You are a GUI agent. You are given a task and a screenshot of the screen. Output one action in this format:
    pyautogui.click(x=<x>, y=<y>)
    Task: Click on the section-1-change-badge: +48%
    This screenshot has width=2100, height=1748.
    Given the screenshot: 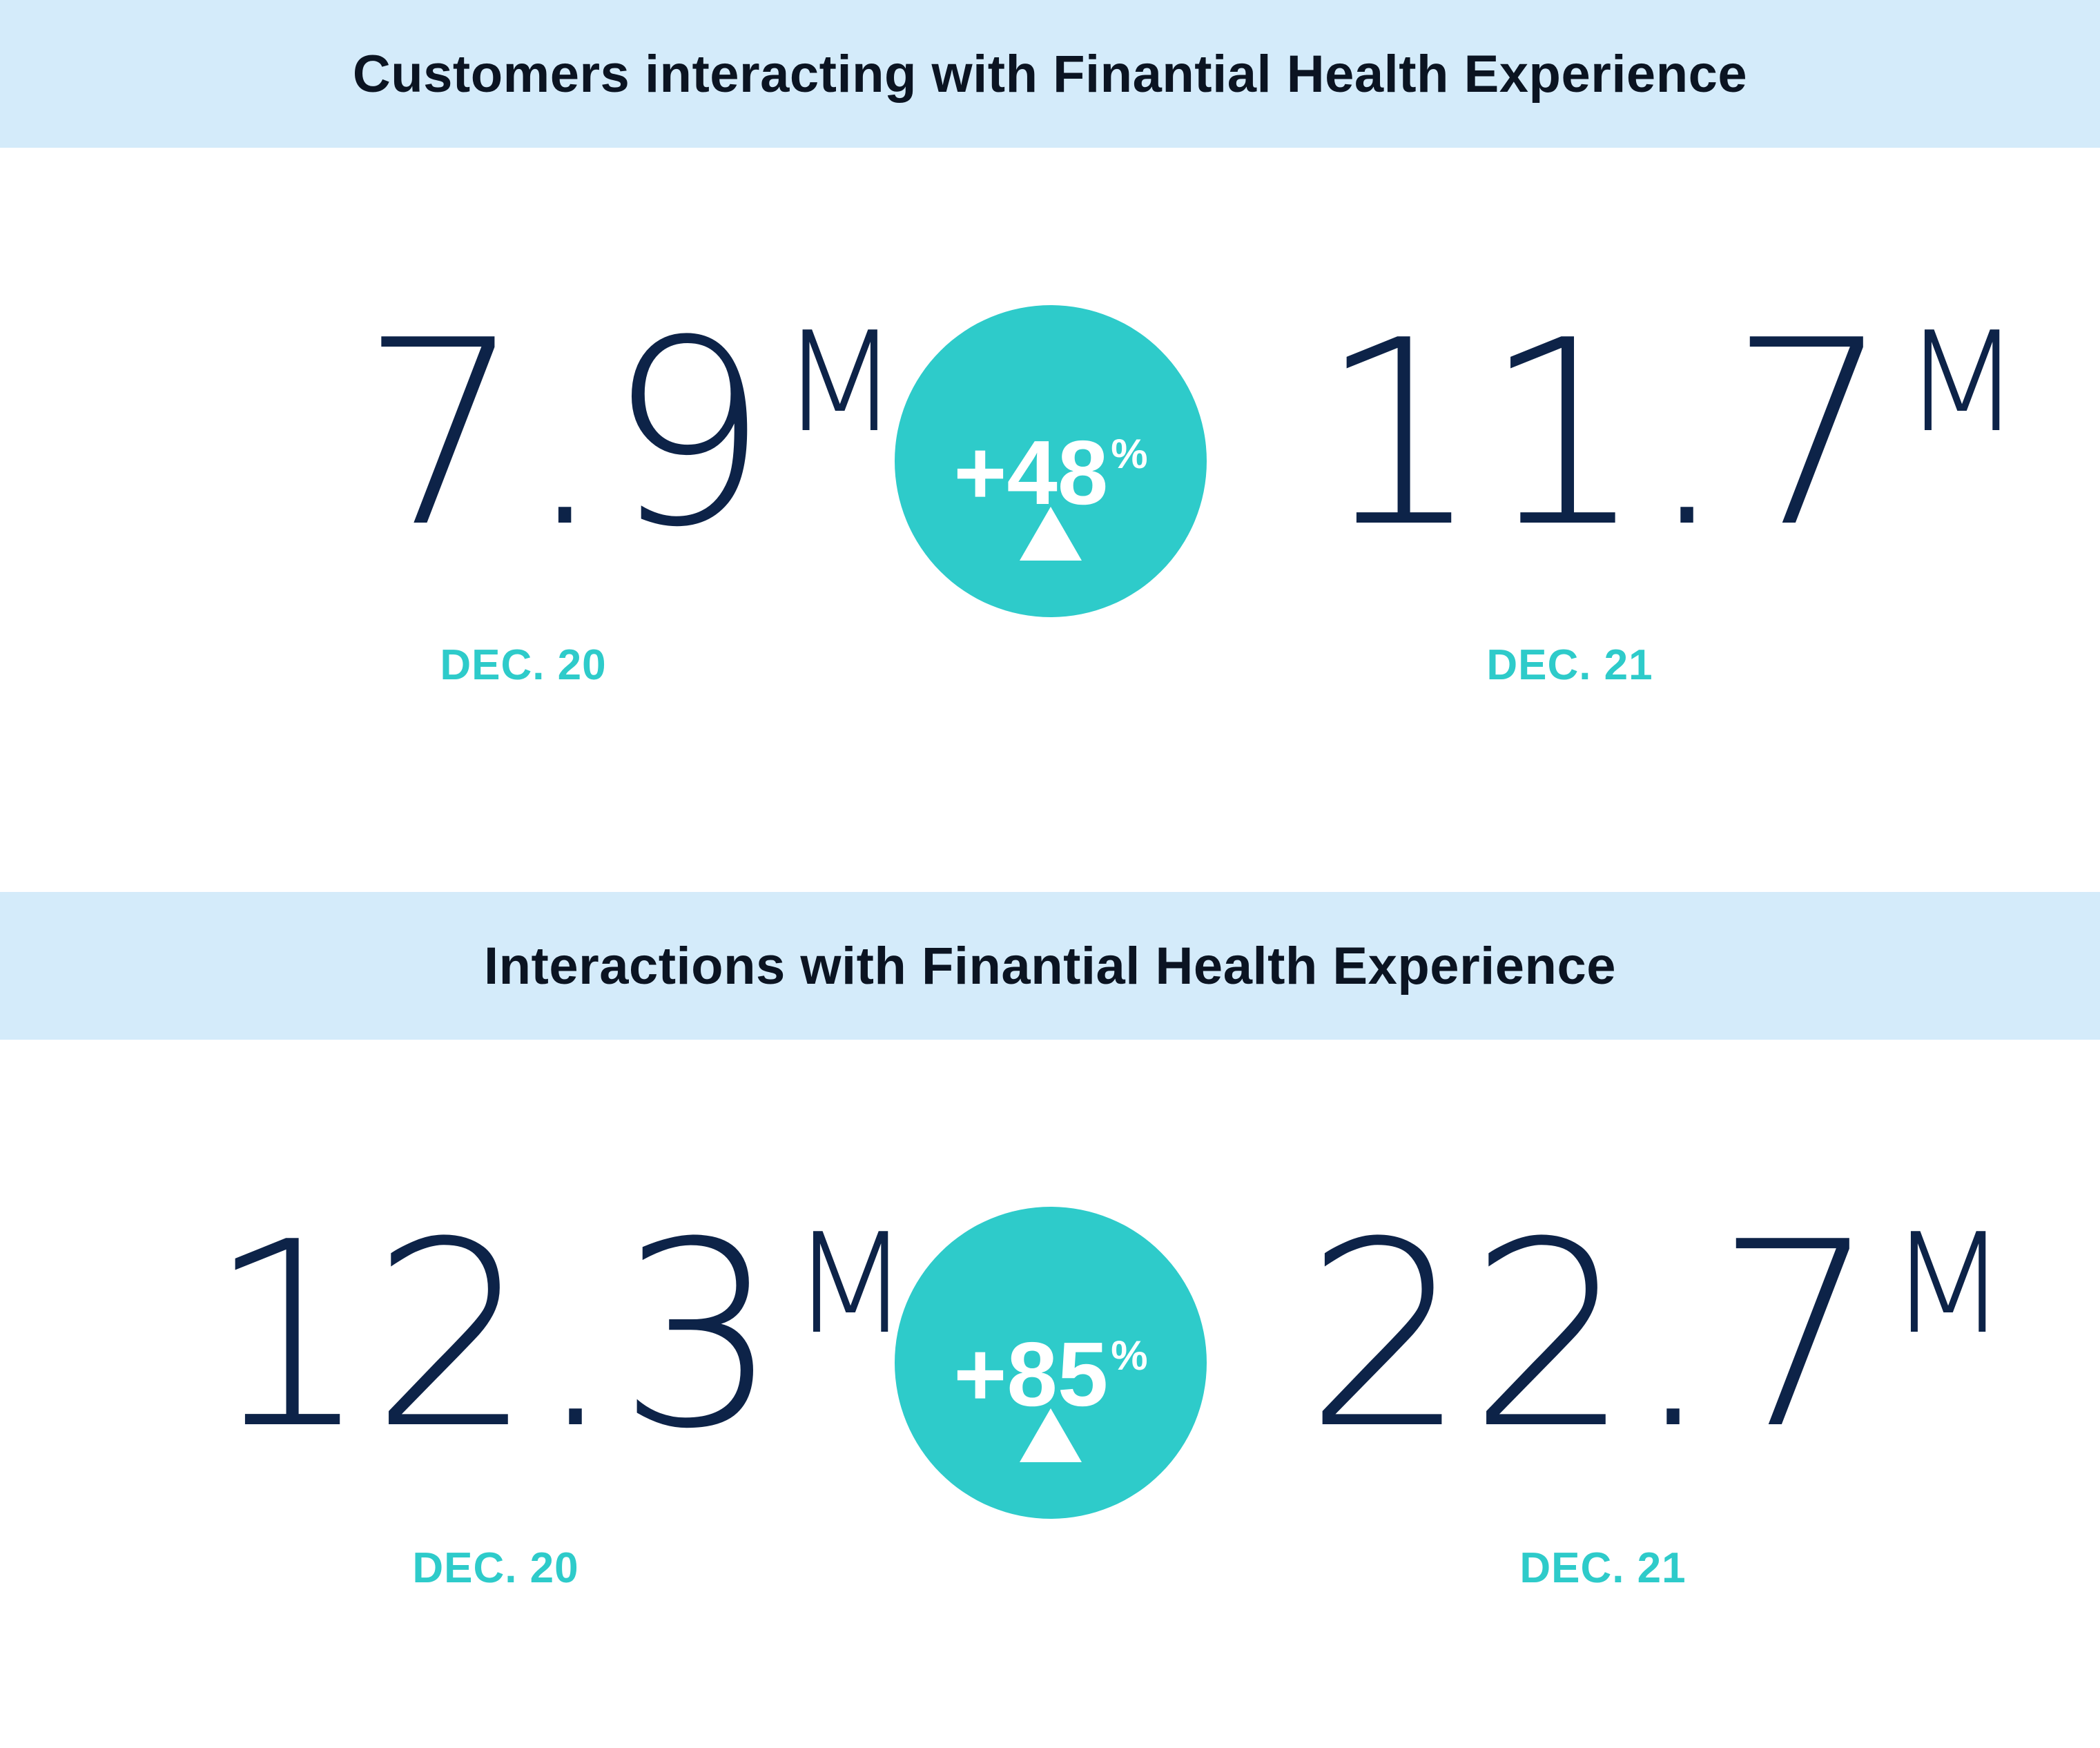 What is the action you would take?
    pyautogui.click(x=1051, y=461)
    